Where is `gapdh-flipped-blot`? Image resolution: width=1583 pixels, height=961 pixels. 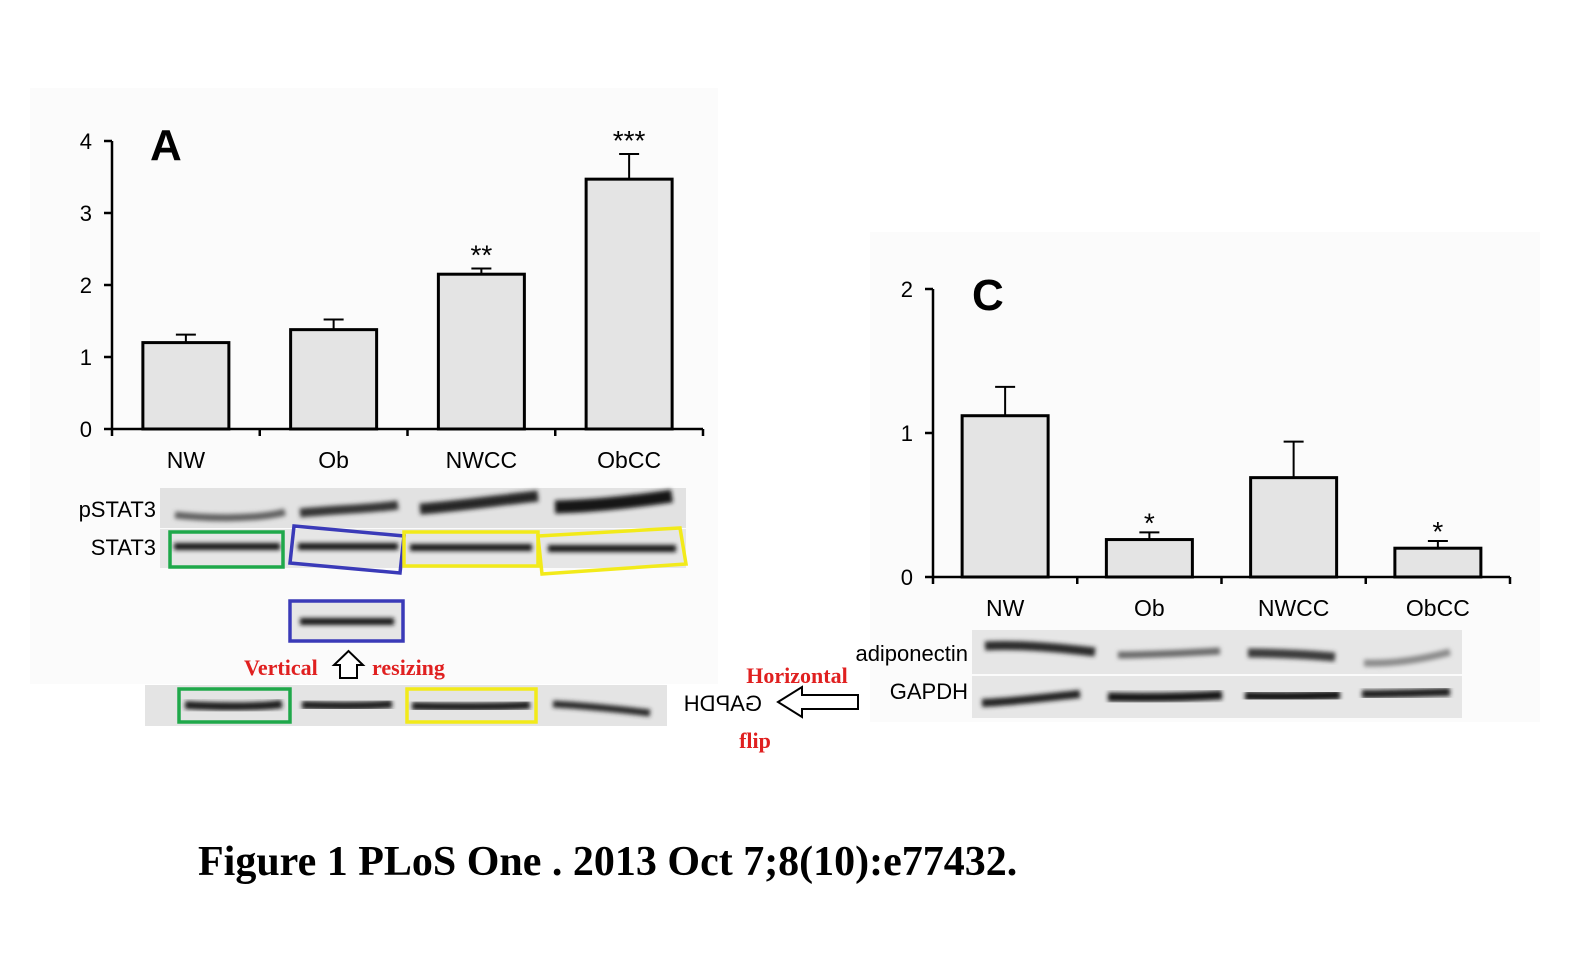 gapdh-flipped-blot is located at coordinates (406, 705).